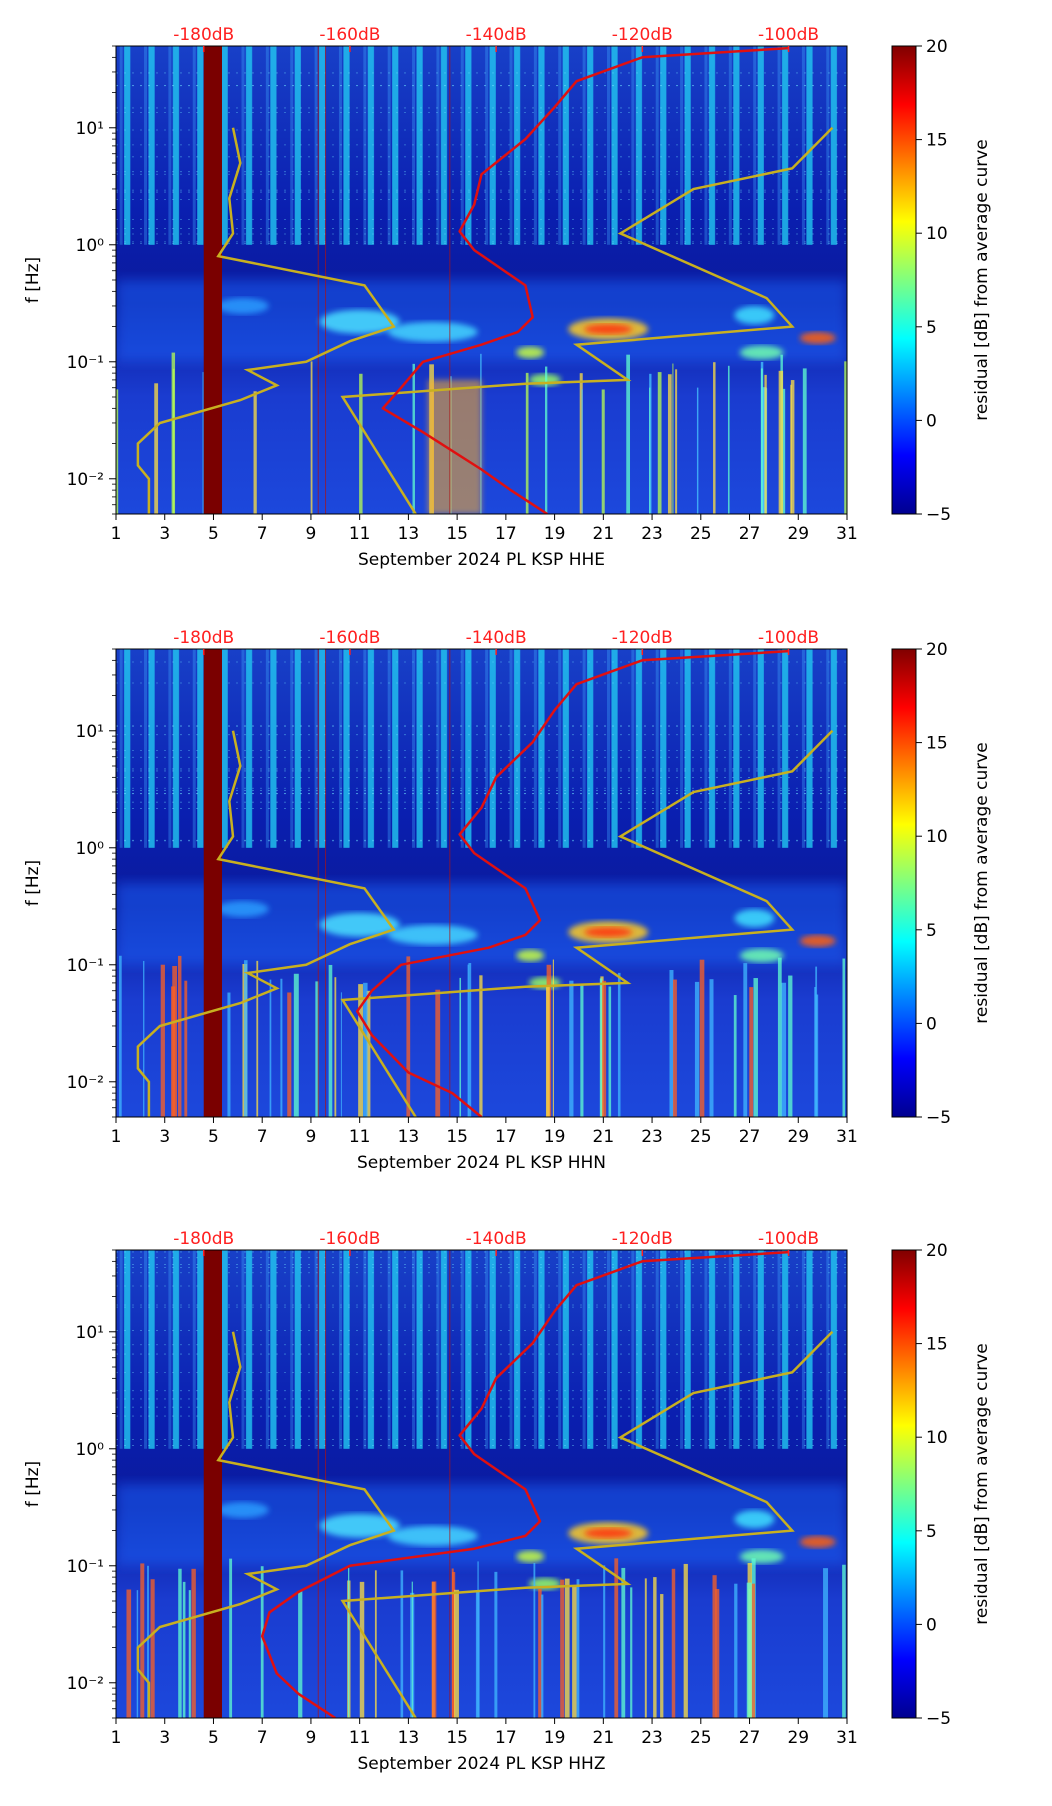  I want to click on x-tick-label: 29, so click(798, 534).